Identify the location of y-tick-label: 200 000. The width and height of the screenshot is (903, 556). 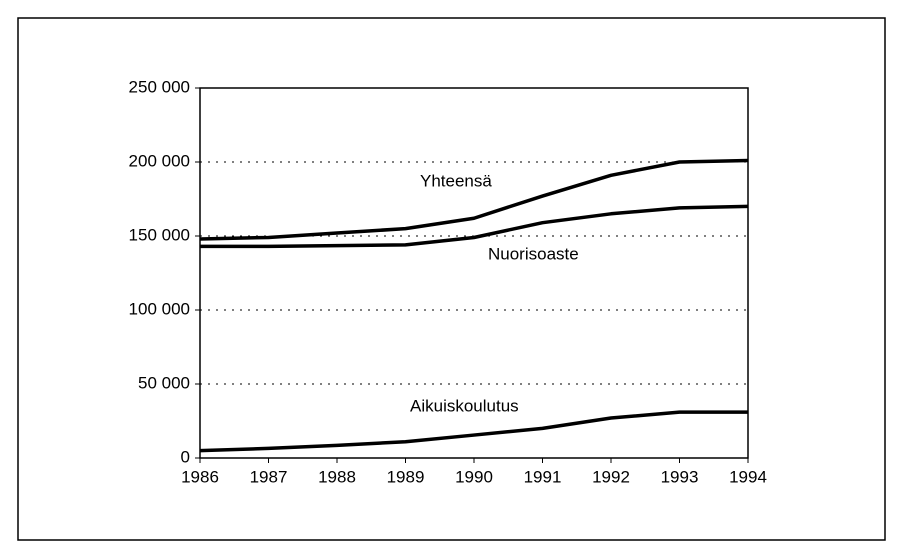
(159, 160).